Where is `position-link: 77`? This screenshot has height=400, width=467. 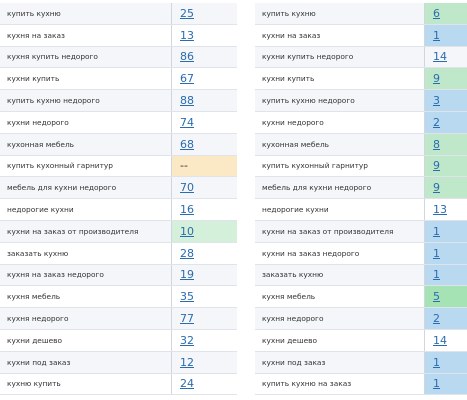
position-link: 77 is located at coordinates (187, 319).